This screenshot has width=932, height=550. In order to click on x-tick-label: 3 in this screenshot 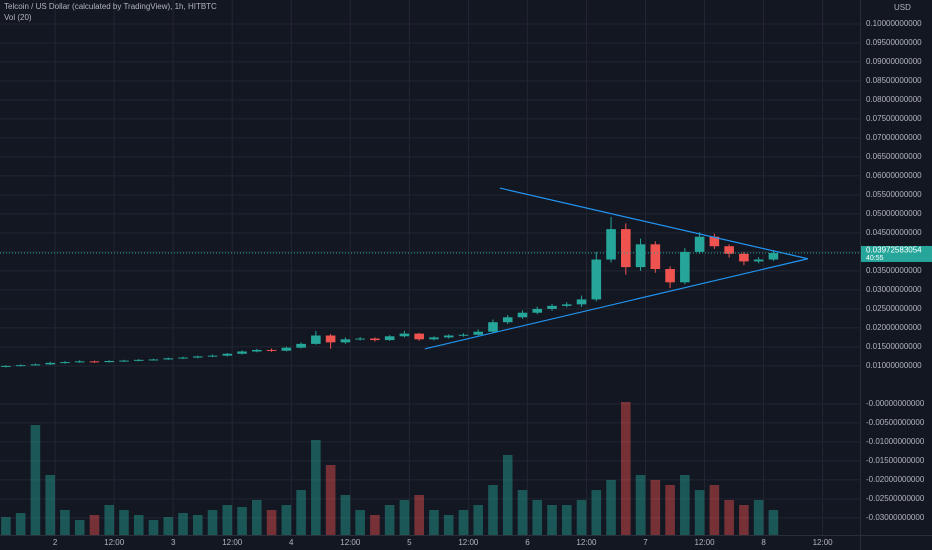, I will do `click(173, 542)`.